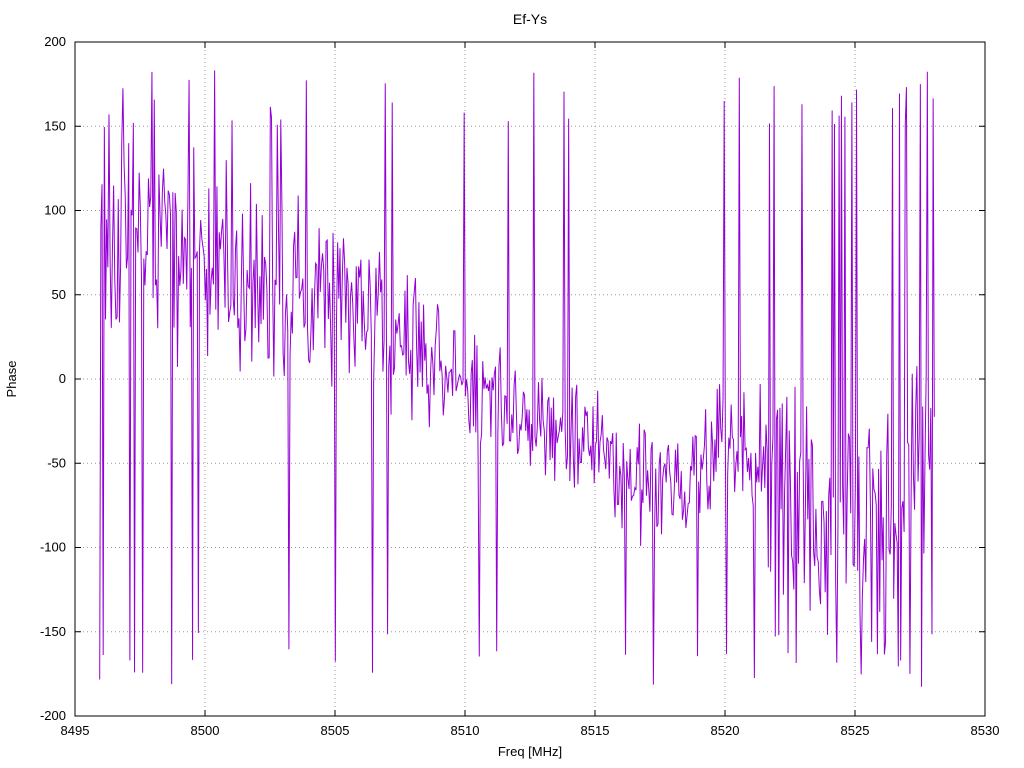  Describe the element at coordinates (205, 730) in the screenshot. I see `x-tick-label: 8500` at that location.